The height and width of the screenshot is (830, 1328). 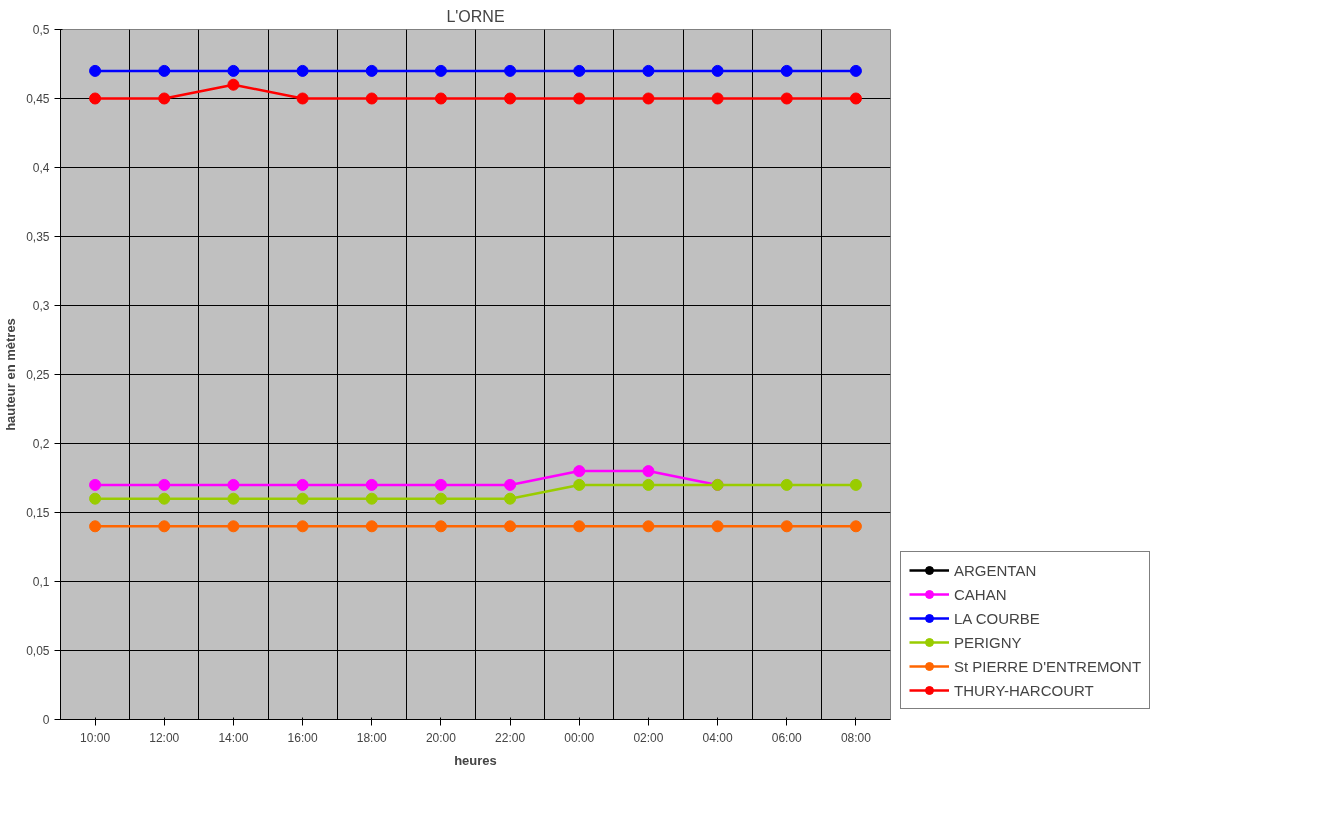 What do you see at coordinates (41, 444) in the screenshot?
I see `y-tick-label: 0,2` at bounding box center [41, 444].